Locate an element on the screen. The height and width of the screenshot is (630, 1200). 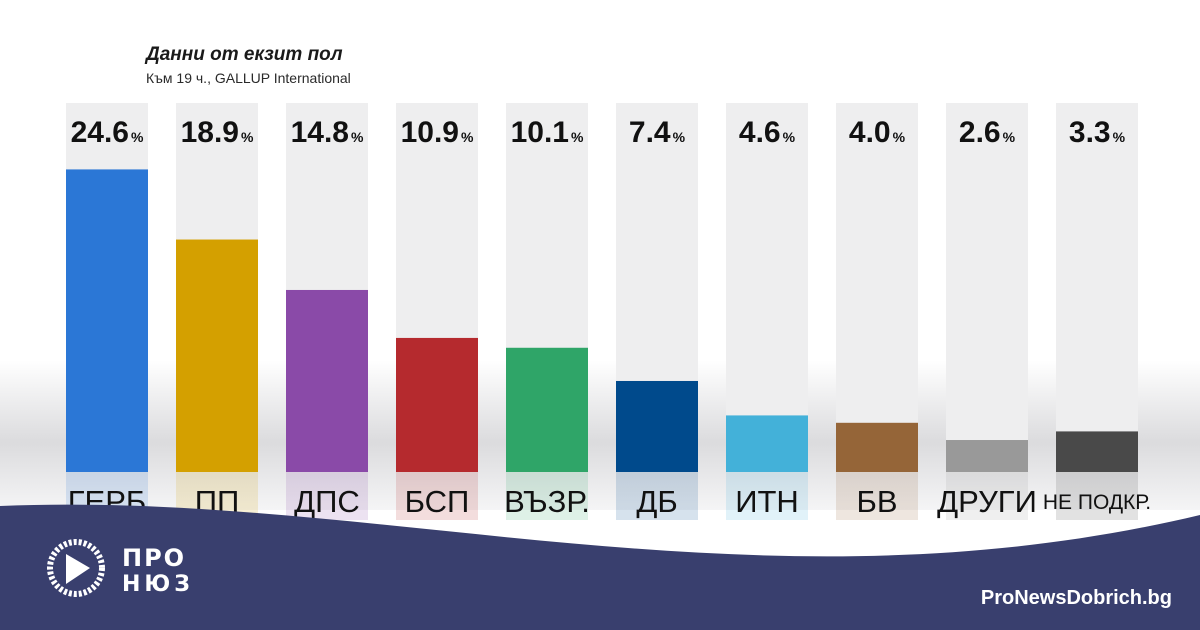
logo-text-top: ПРО is located at coordinates (154, 558).